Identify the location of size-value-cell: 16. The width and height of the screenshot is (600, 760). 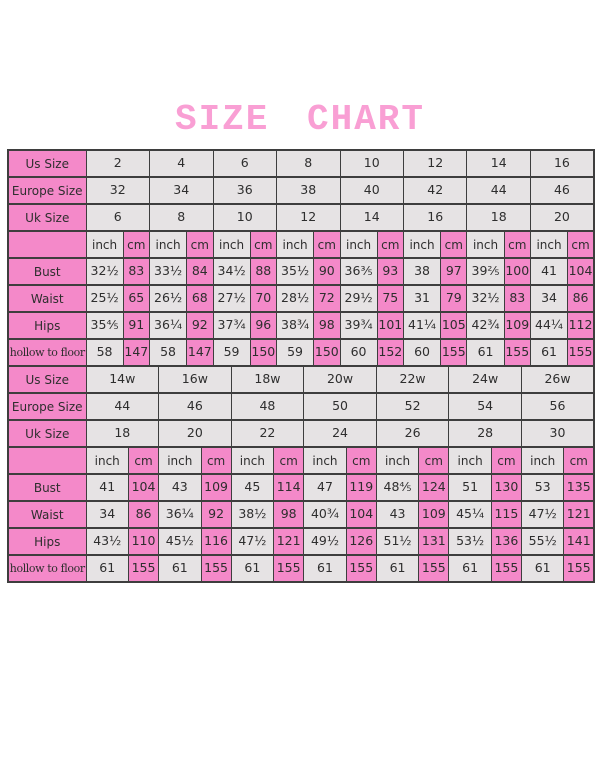
(435, 217).